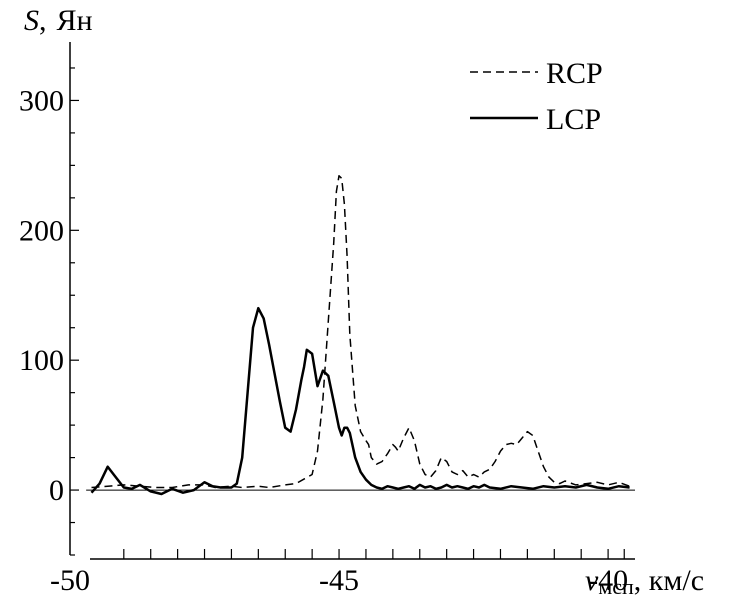  I want to click on y-tick-label: 200, so click(41, 230).